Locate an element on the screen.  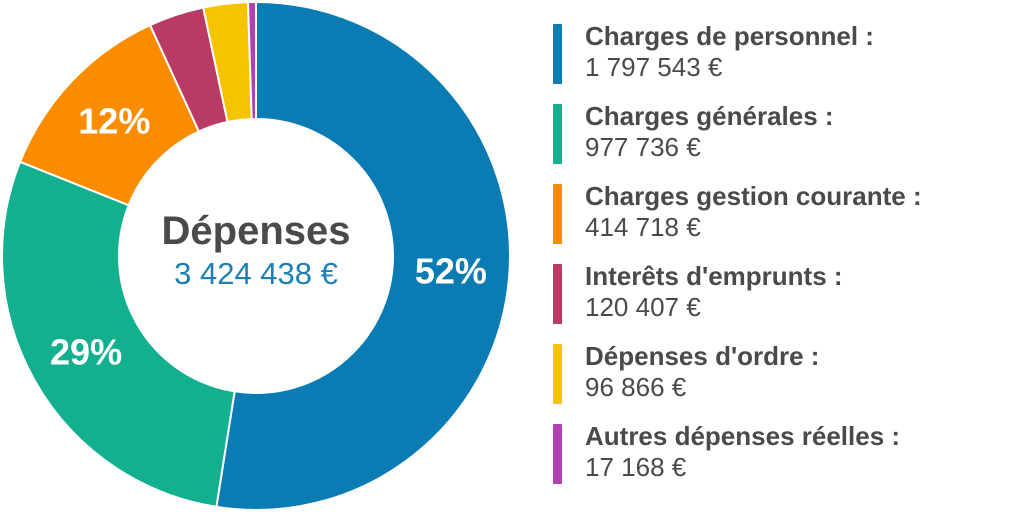
legend-label: Interêts d'emprunts : is located at coordinates (714, 276).